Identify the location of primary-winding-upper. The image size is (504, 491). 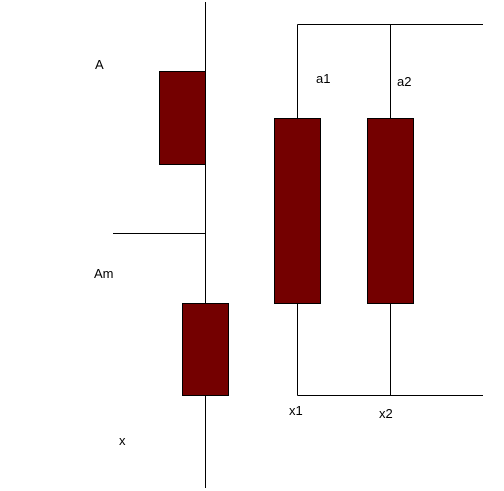
(182, 118).